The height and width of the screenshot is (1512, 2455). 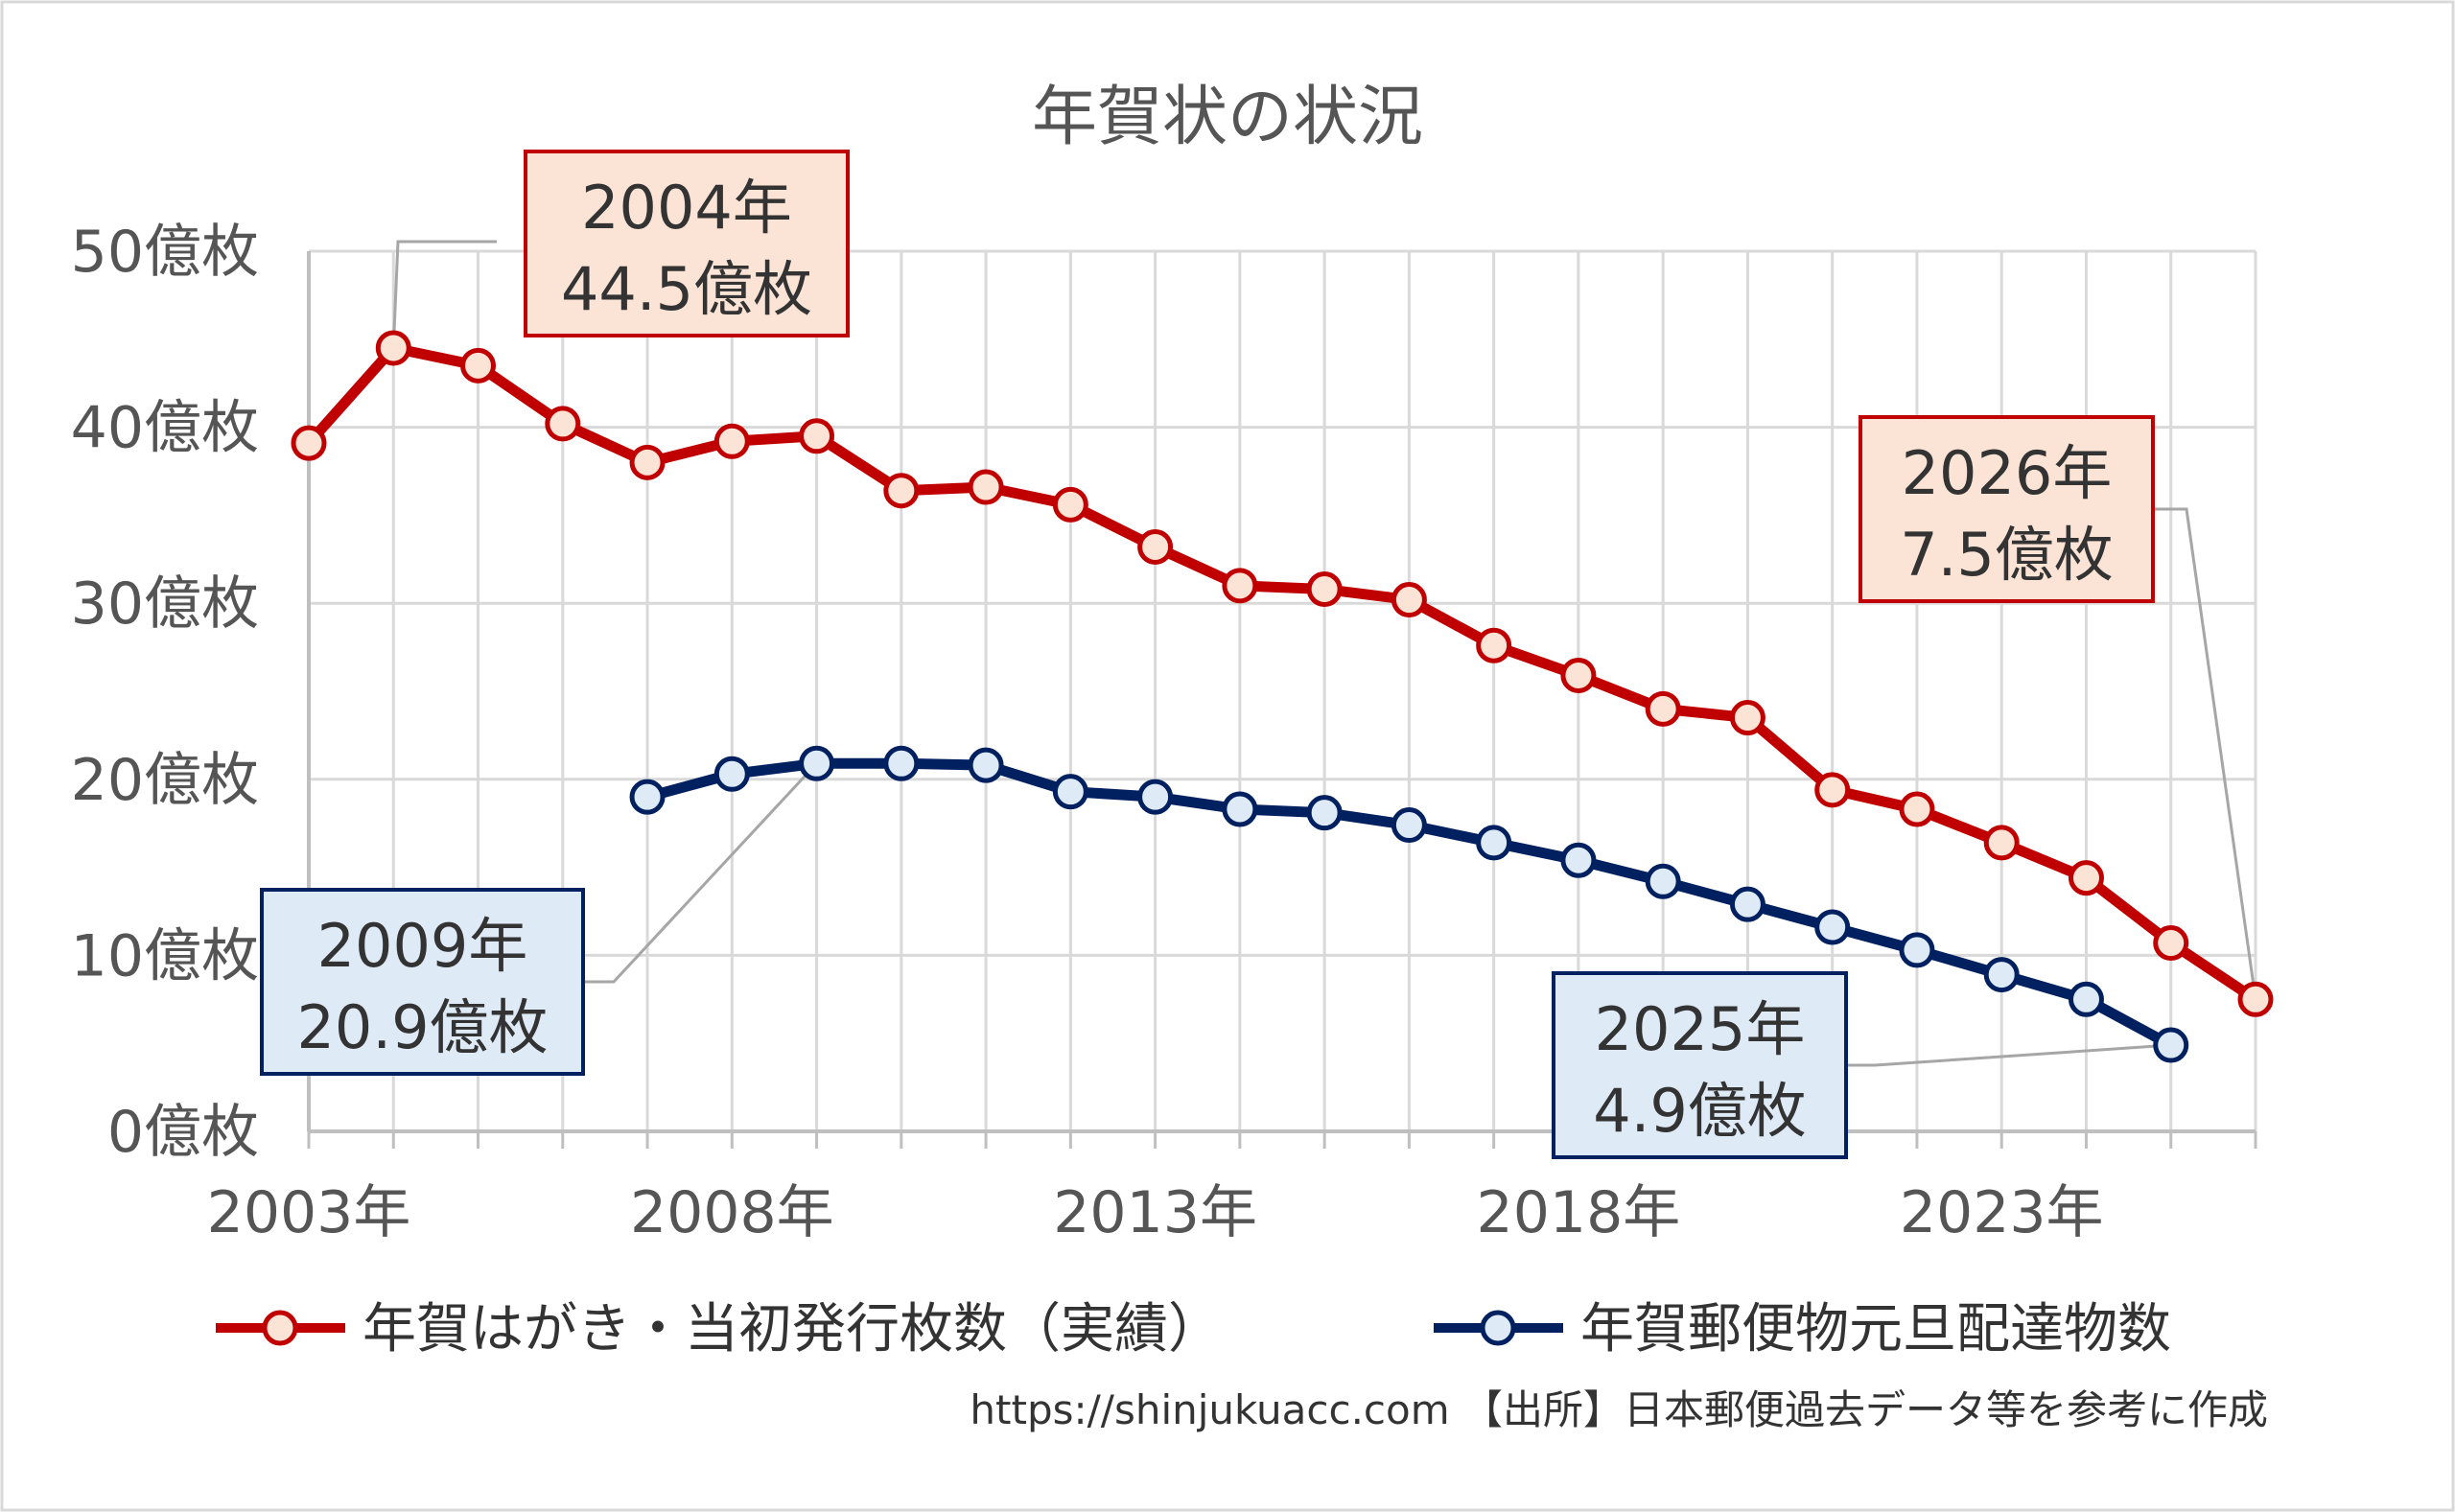 I want to click on point-0-2016, so click(x=1409, y=600).